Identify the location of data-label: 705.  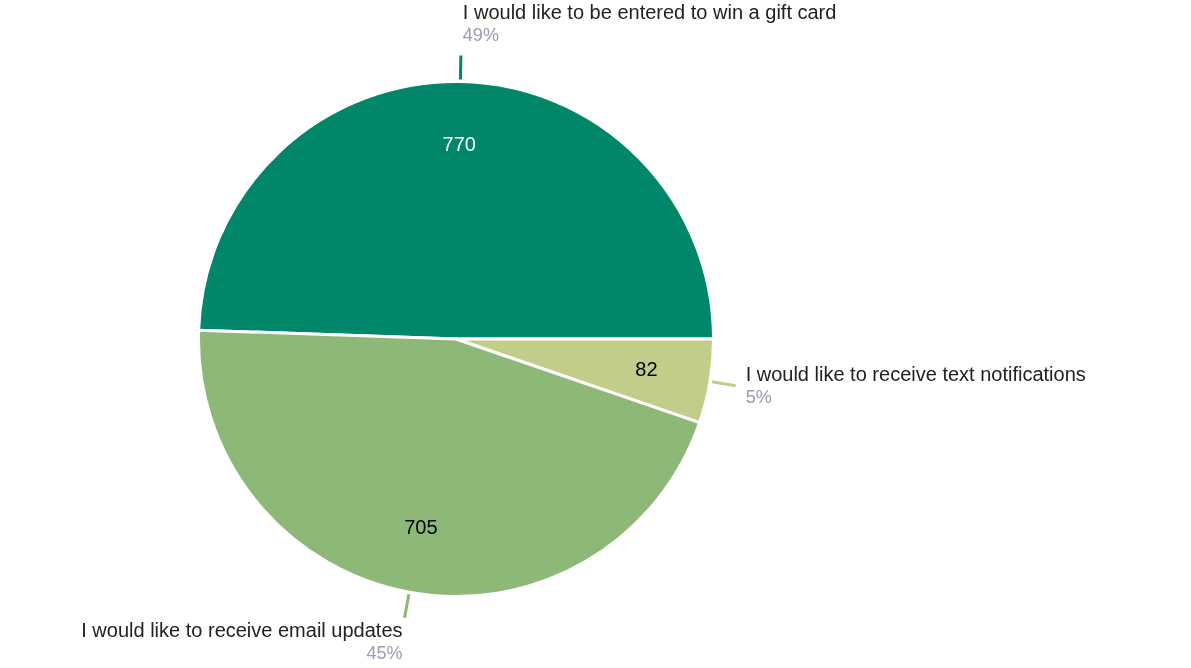
(421, 527).